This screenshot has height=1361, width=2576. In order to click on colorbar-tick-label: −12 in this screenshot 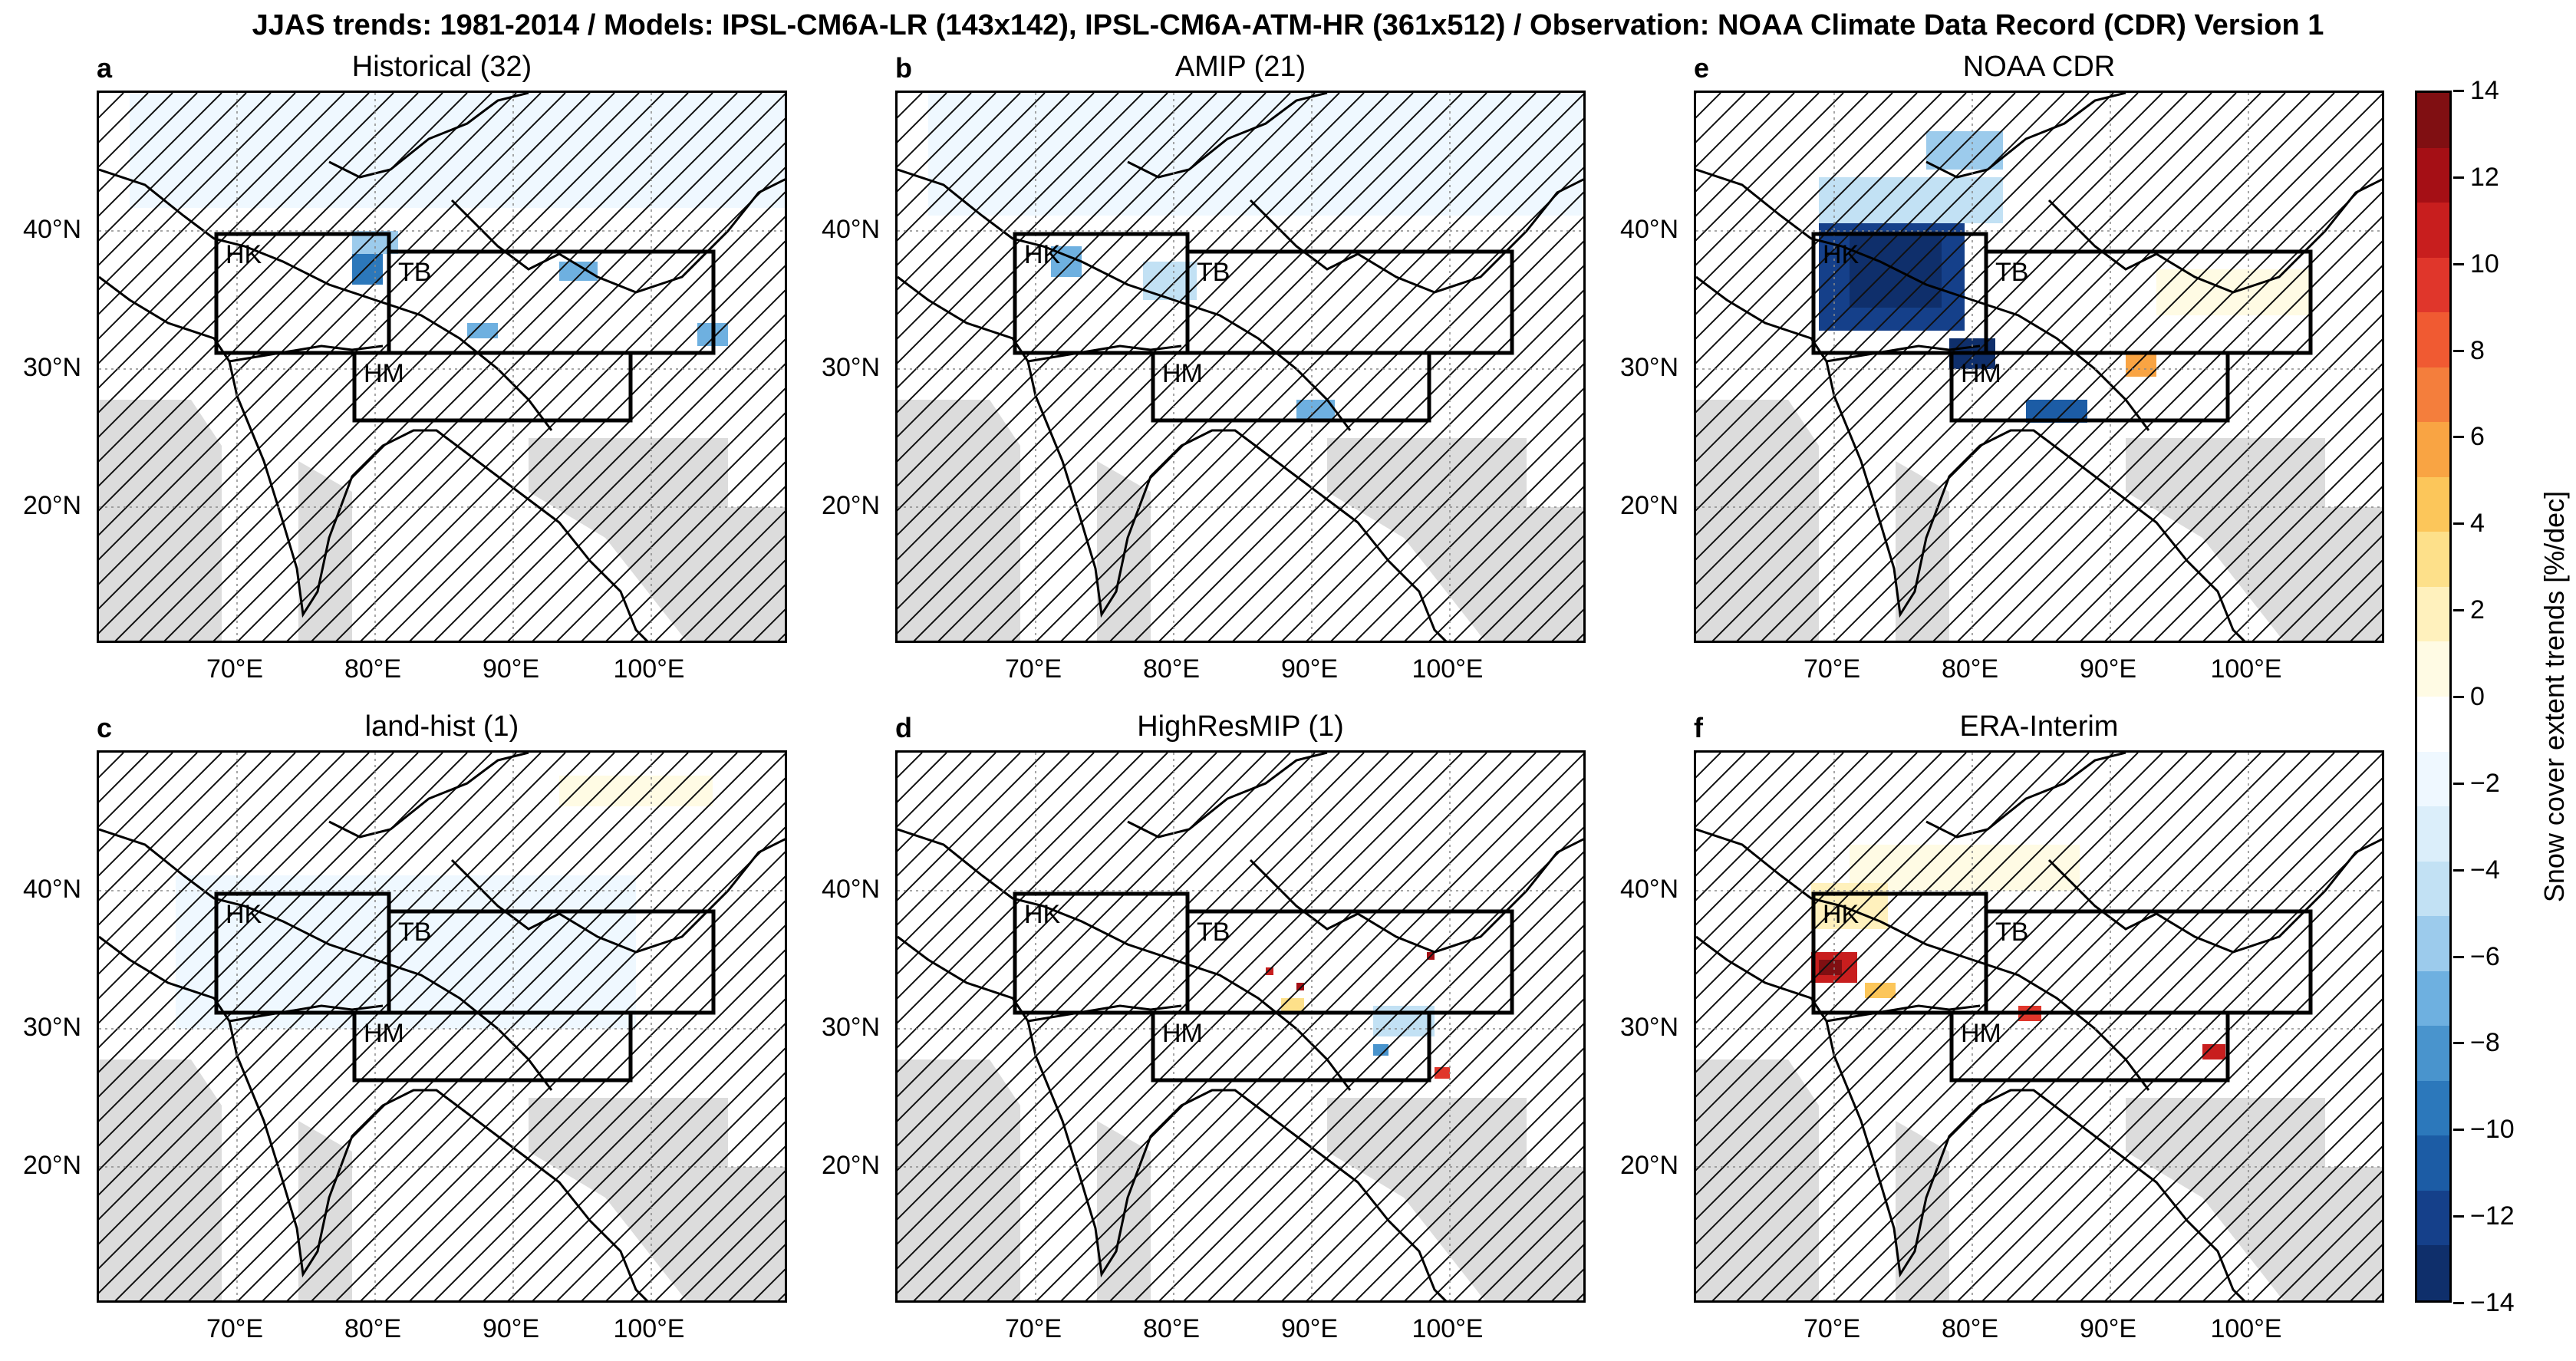, I will do `click(2492, 1216)`.